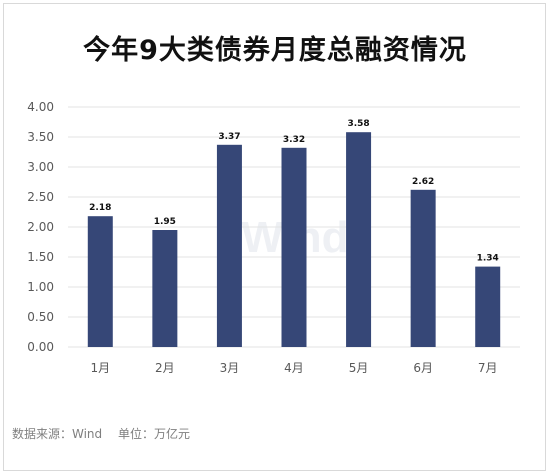 The width and height of the screenshot is (550, 475). Describe the element at coordinates (40, 107) in the screenshot. I see `y-tick-label: 4.00` at that location.